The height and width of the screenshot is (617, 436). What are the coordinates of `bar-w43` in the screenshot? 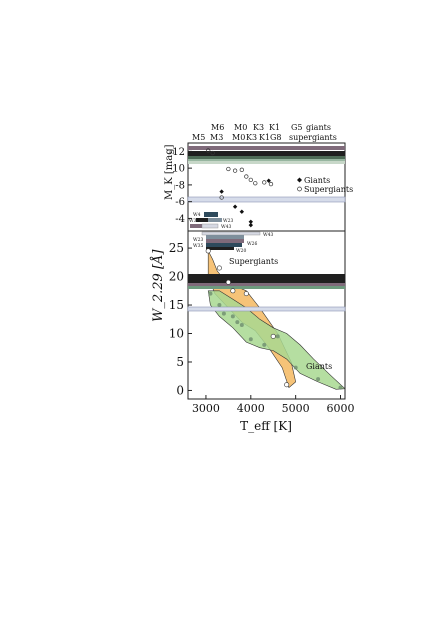 It's located at (196, 226).